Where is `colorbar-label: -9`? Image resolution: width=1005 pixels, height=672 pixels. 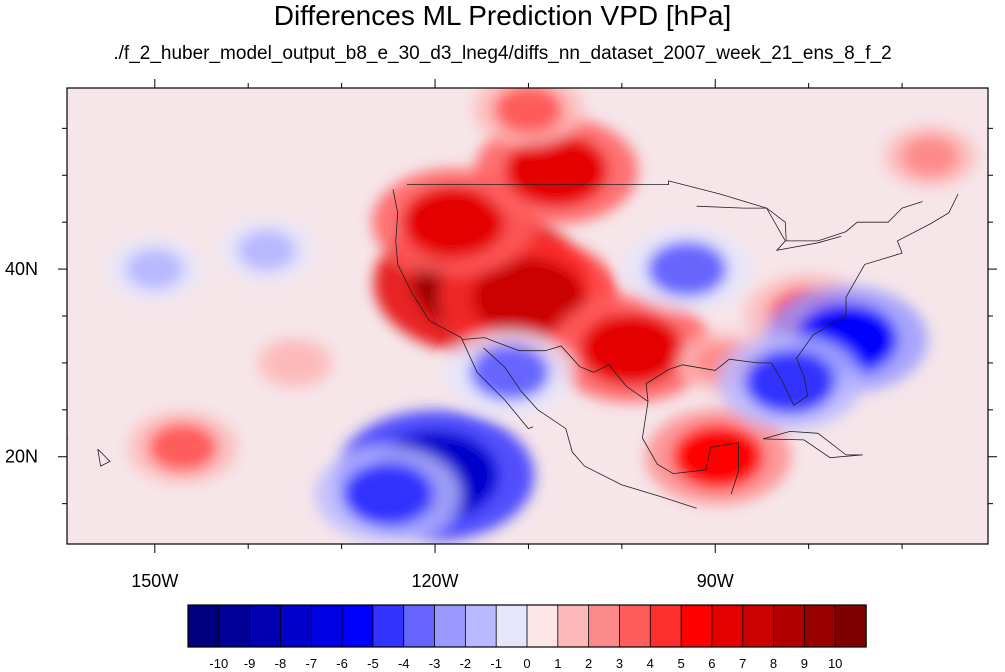 colorbar-label: -9 is located at coordinates (250, 663).